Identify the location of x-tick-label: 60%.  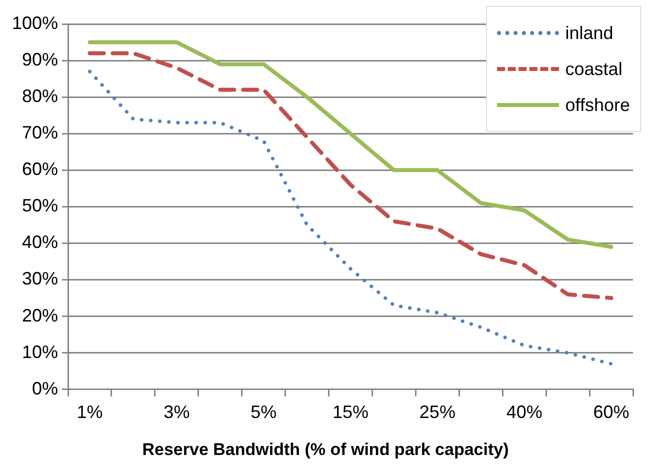
(611, 412).